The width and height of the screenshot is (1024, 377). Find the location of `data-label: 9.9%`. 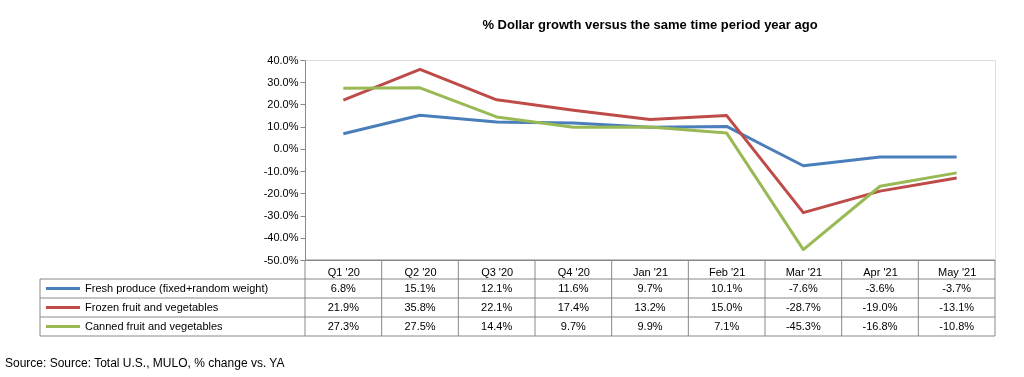

data-label: 9.9% is located at coordinates (650, 325).